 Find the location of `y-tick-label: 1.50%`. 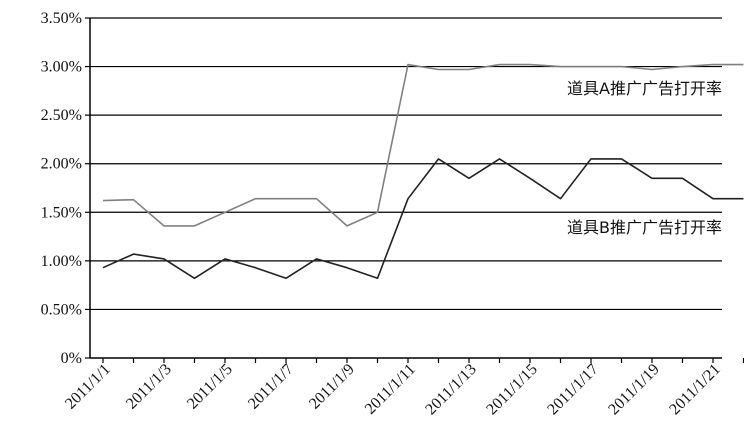

y-tick-label: 1.50% is located at coordinates (61, 212).